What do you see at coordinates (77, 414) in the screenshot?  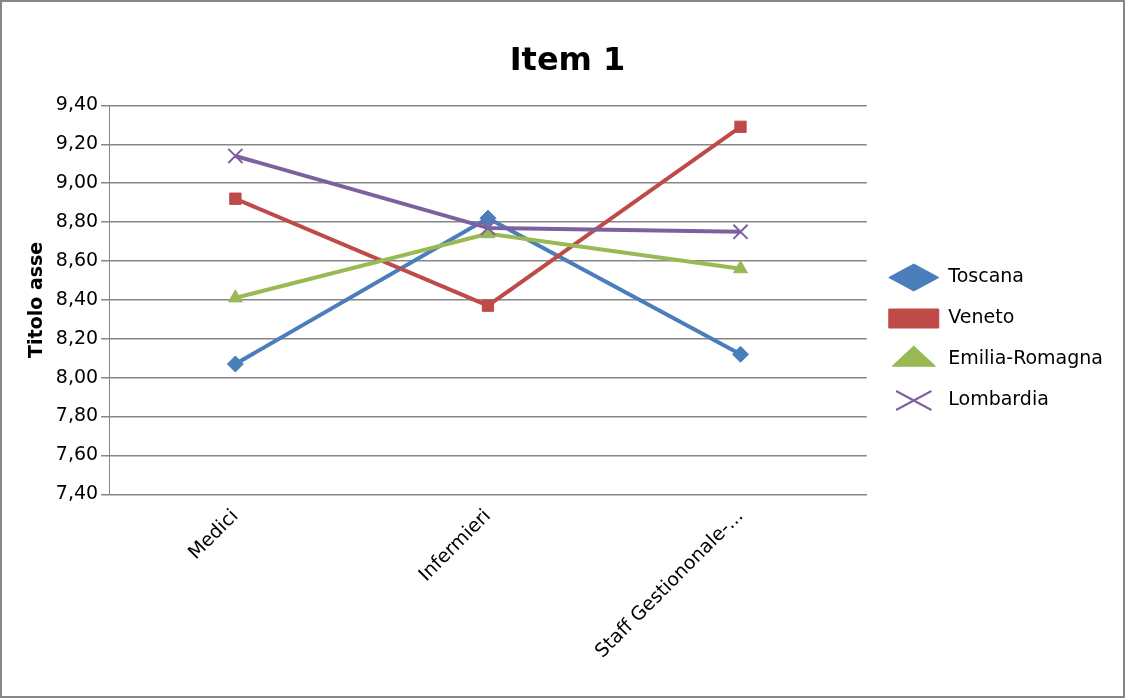 I see `y-tick-label: 7,80` at bounding box center [77, 414].